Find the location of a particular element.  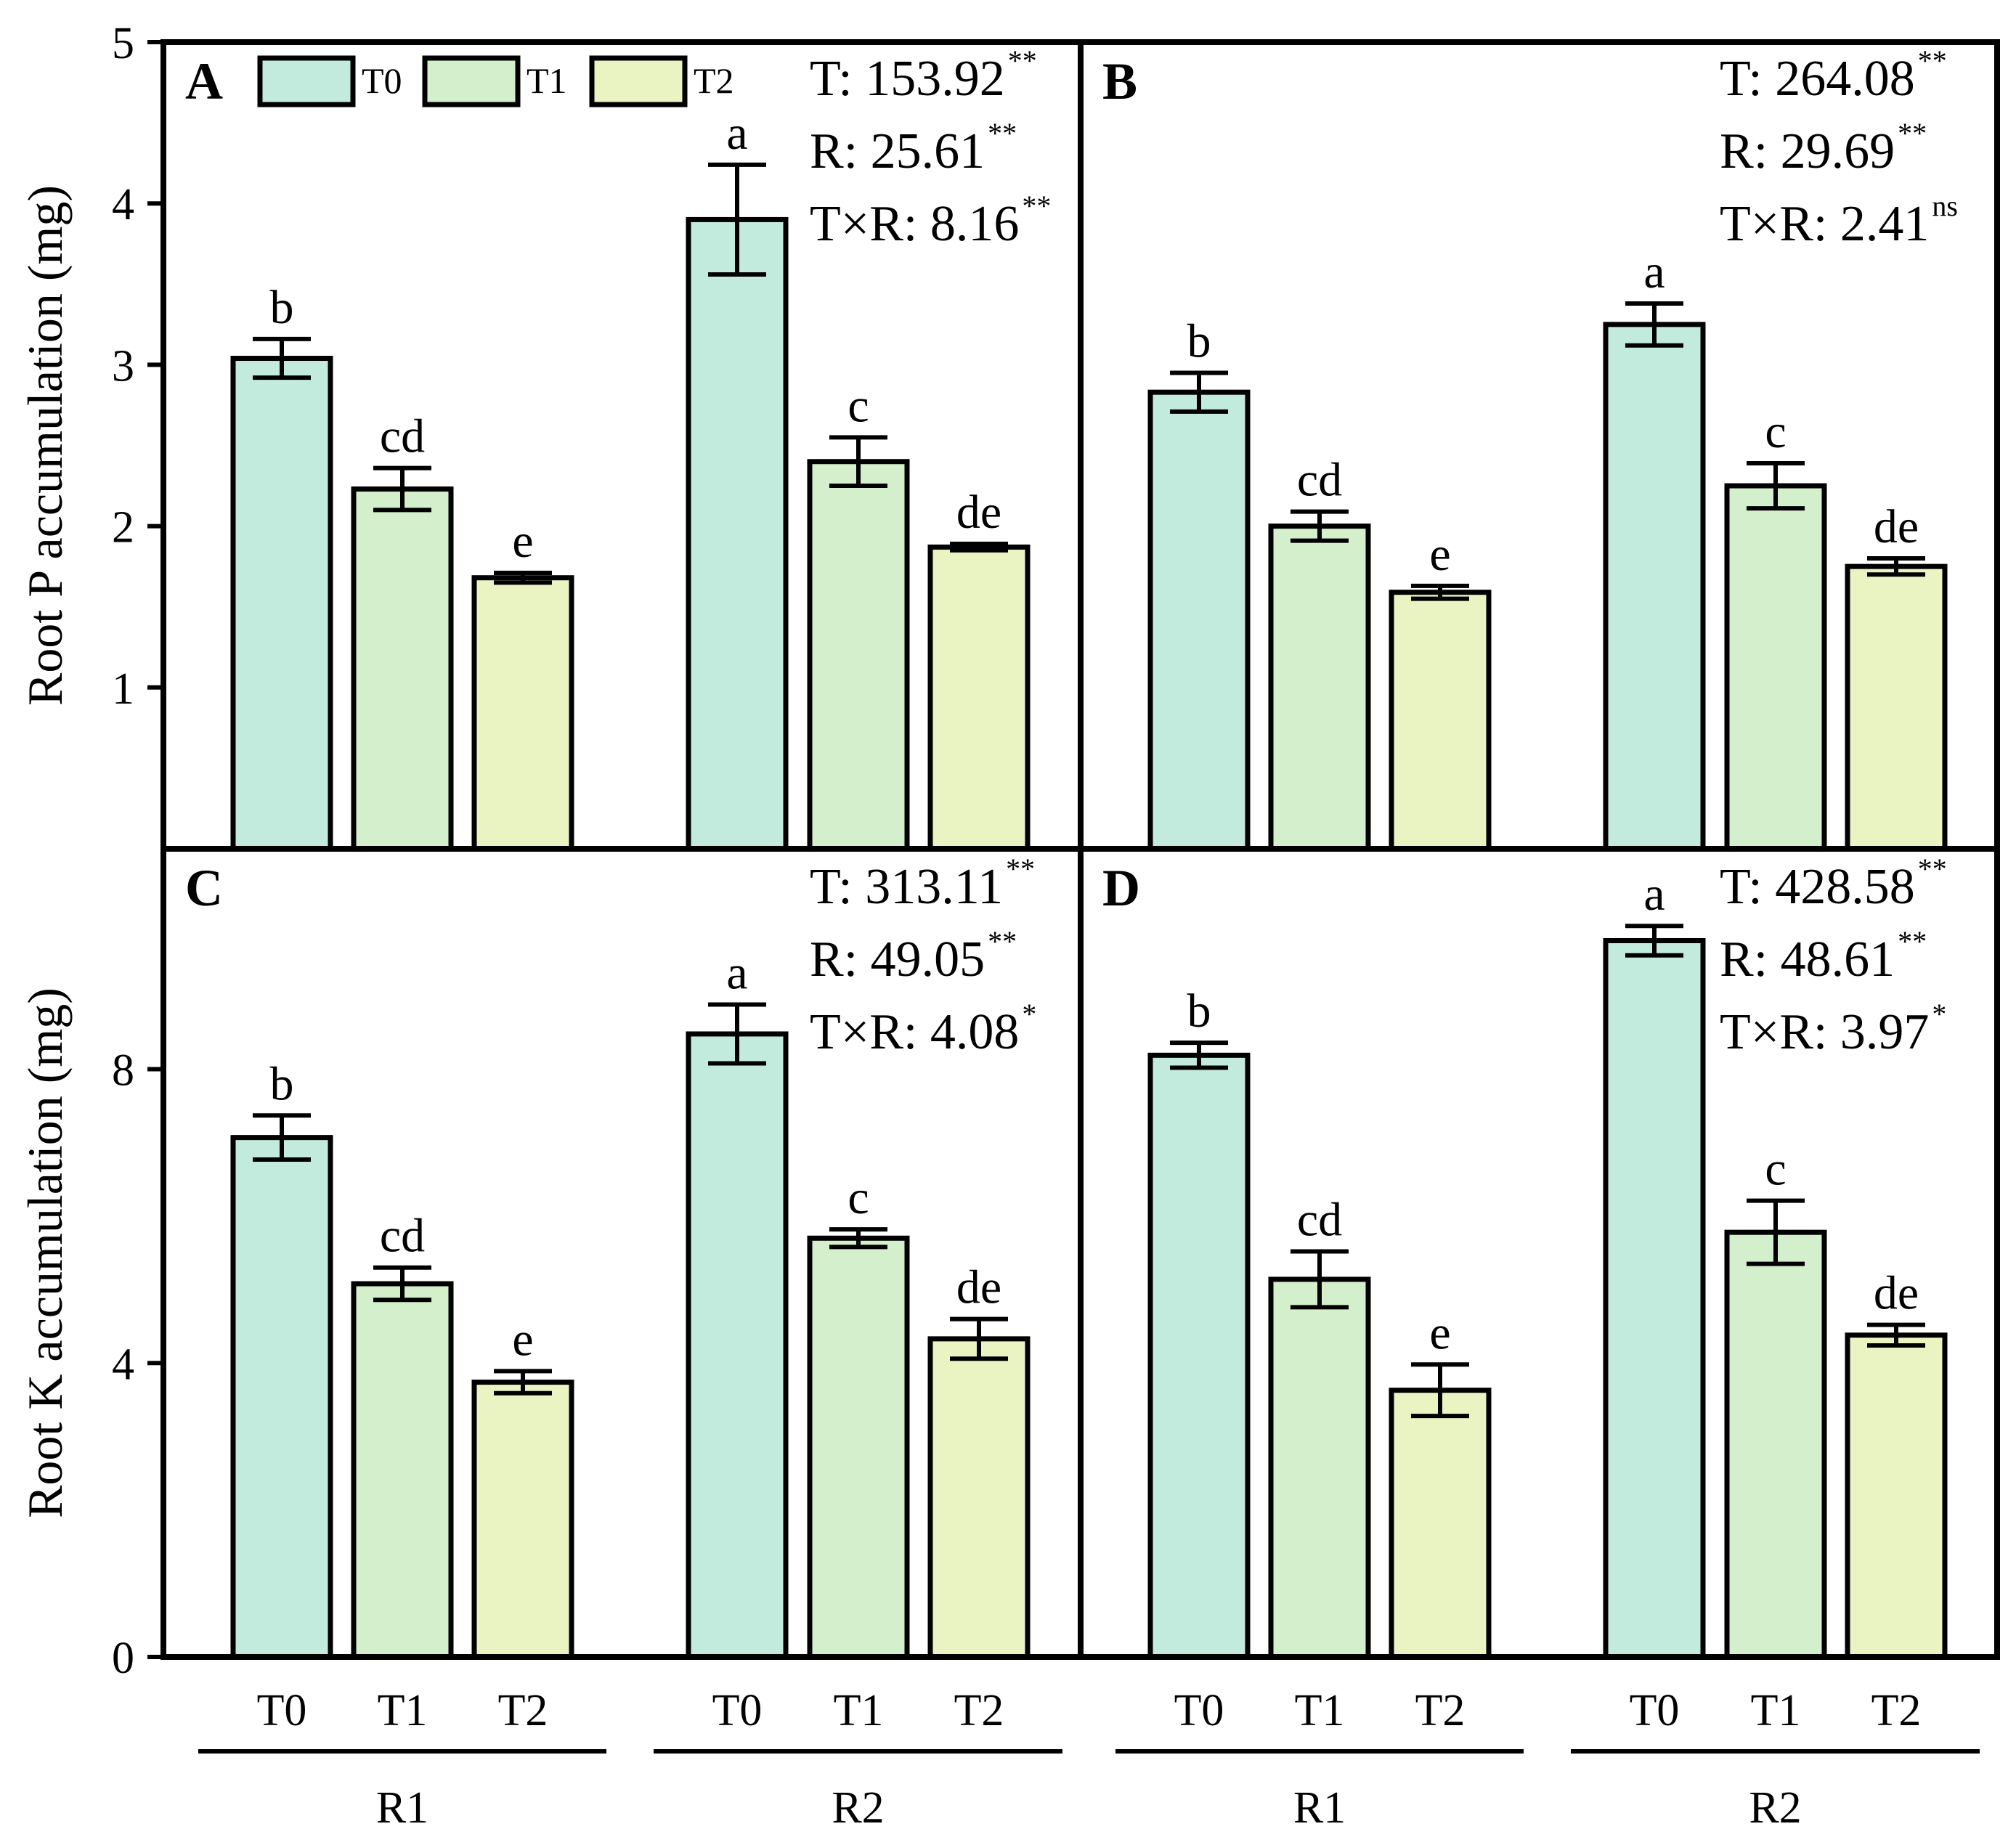

bar-A-R1-T2 is located at coordinates (522, 713).